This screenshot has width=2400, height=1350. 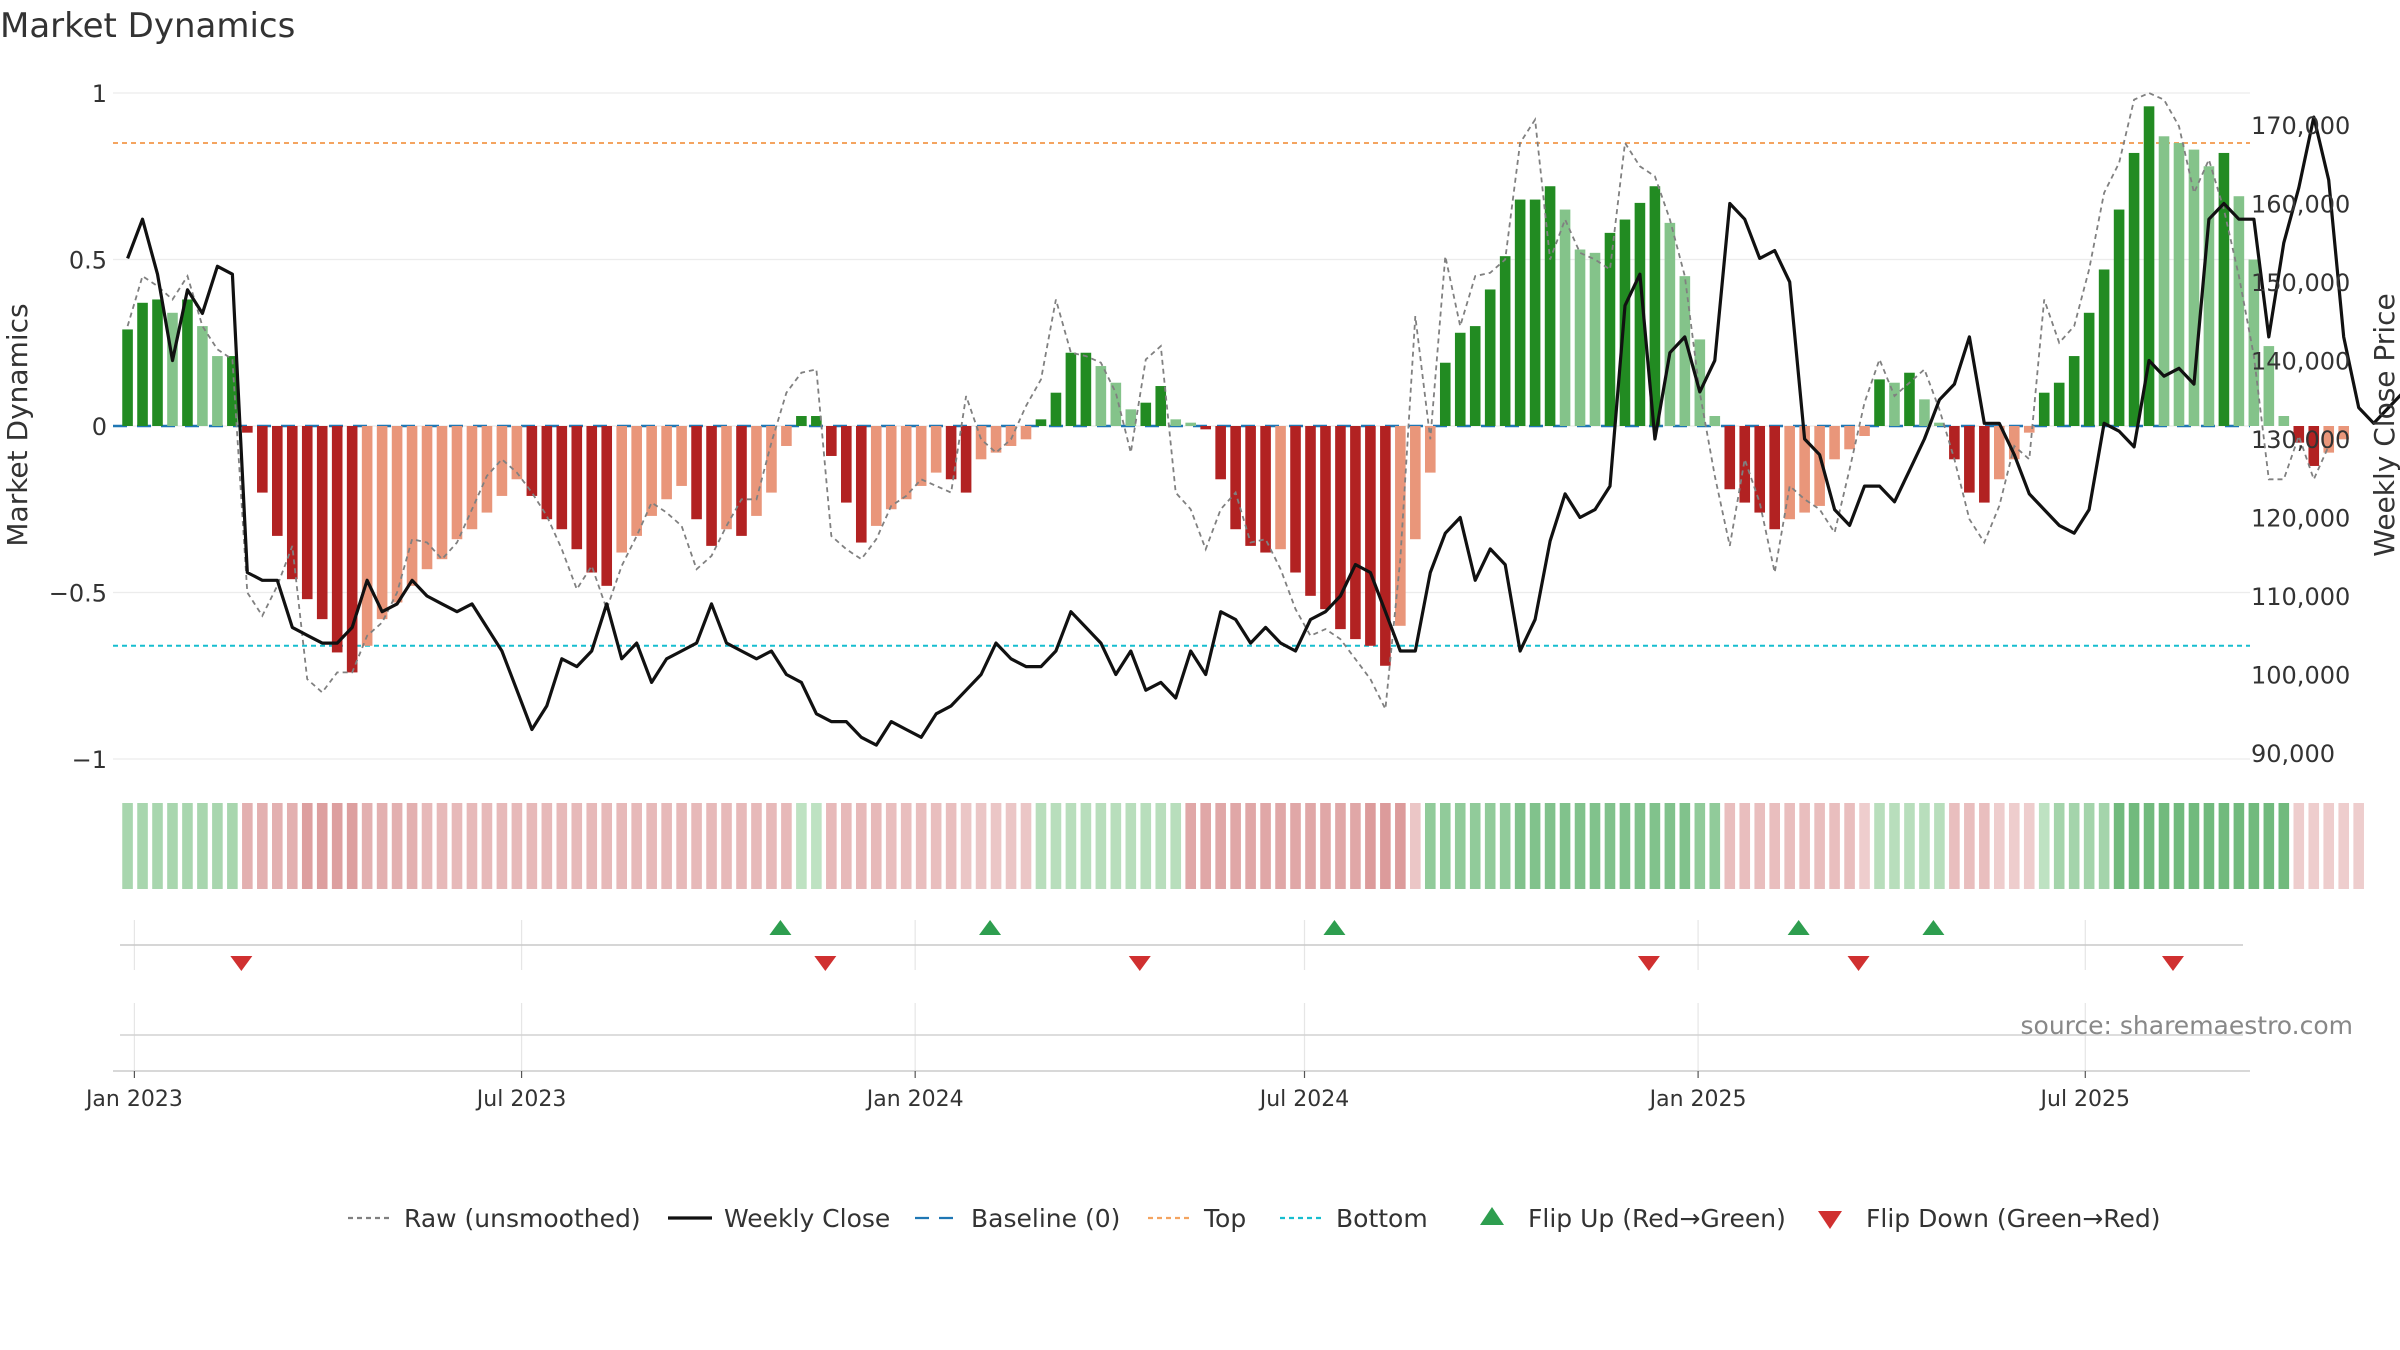 What do you see at coordinates (1304, 1099) in the screenshot?
I see `x-tick-label: Jul 2024` at bounding box center [1304, 1099].